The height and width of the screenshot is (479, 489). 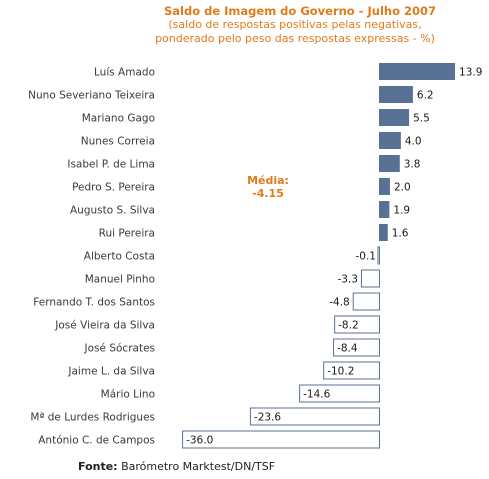 I want to click on category-label: José Vieira da Silva, so click(x=104, y=326).